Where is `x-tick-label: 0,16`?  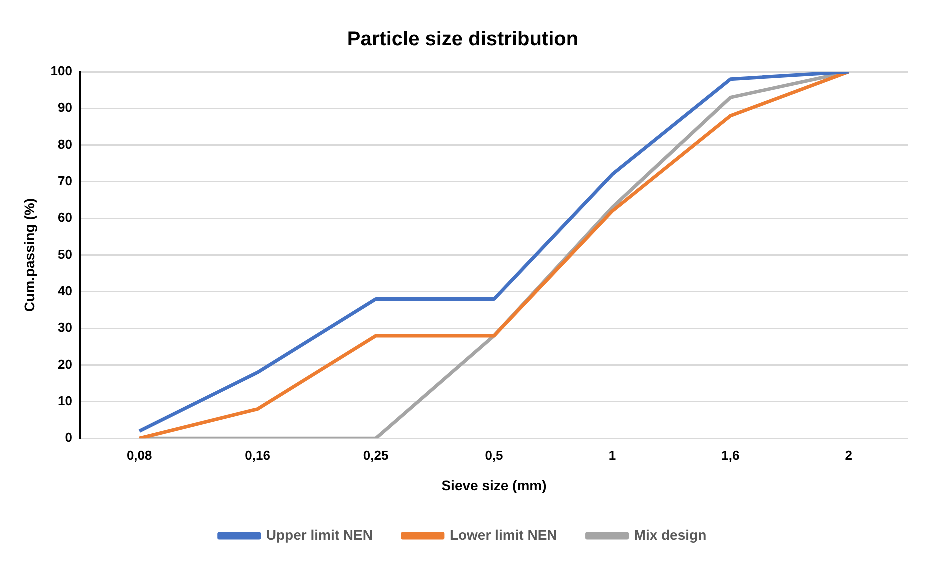 x-tick-label: 0,16 is located at coordinates (257, 455).